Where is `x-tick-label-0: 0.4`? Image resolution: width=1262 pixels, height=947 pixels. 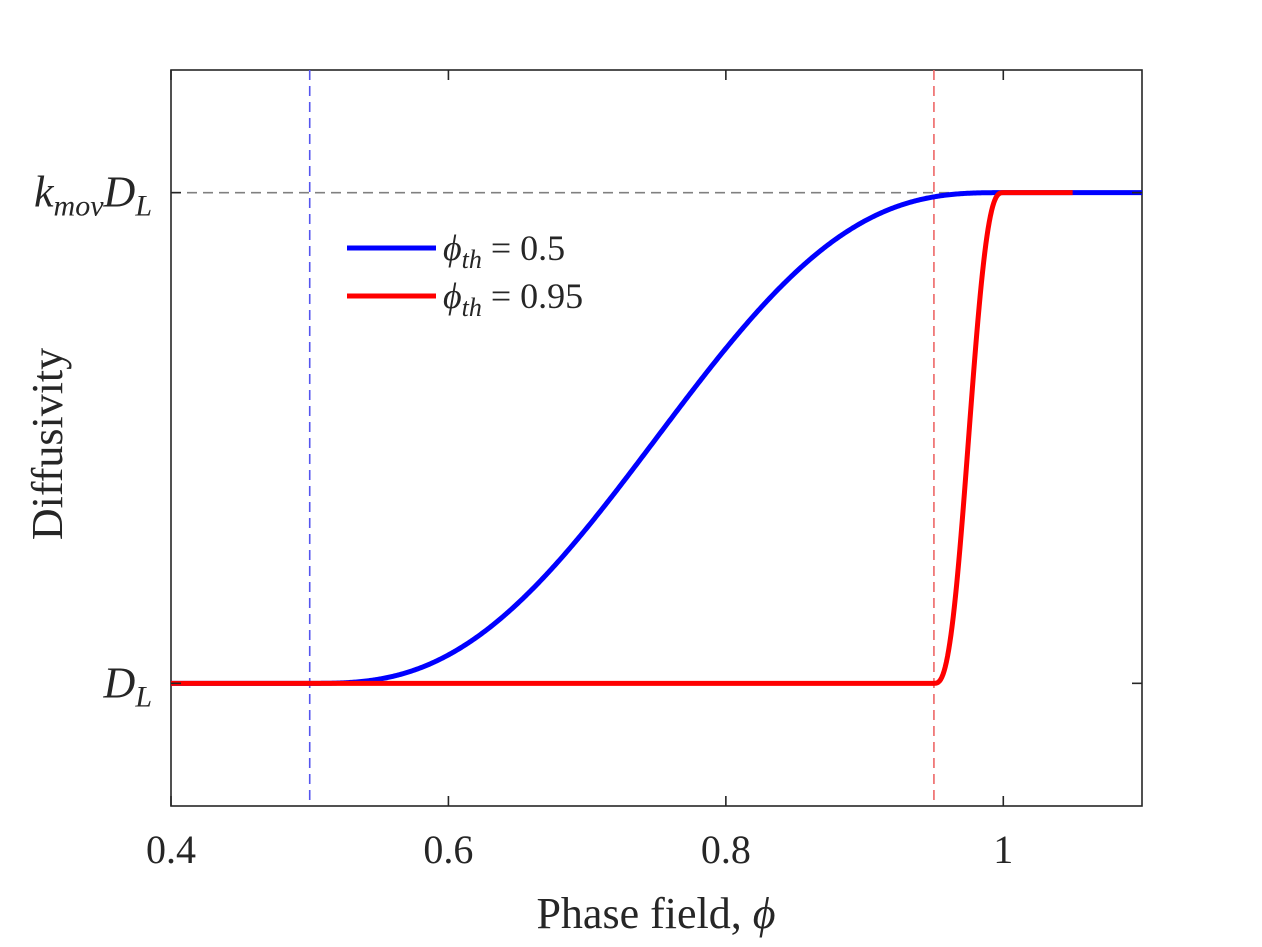 x-tick-label-0: 0.4 is located at coordinates (171, 849).